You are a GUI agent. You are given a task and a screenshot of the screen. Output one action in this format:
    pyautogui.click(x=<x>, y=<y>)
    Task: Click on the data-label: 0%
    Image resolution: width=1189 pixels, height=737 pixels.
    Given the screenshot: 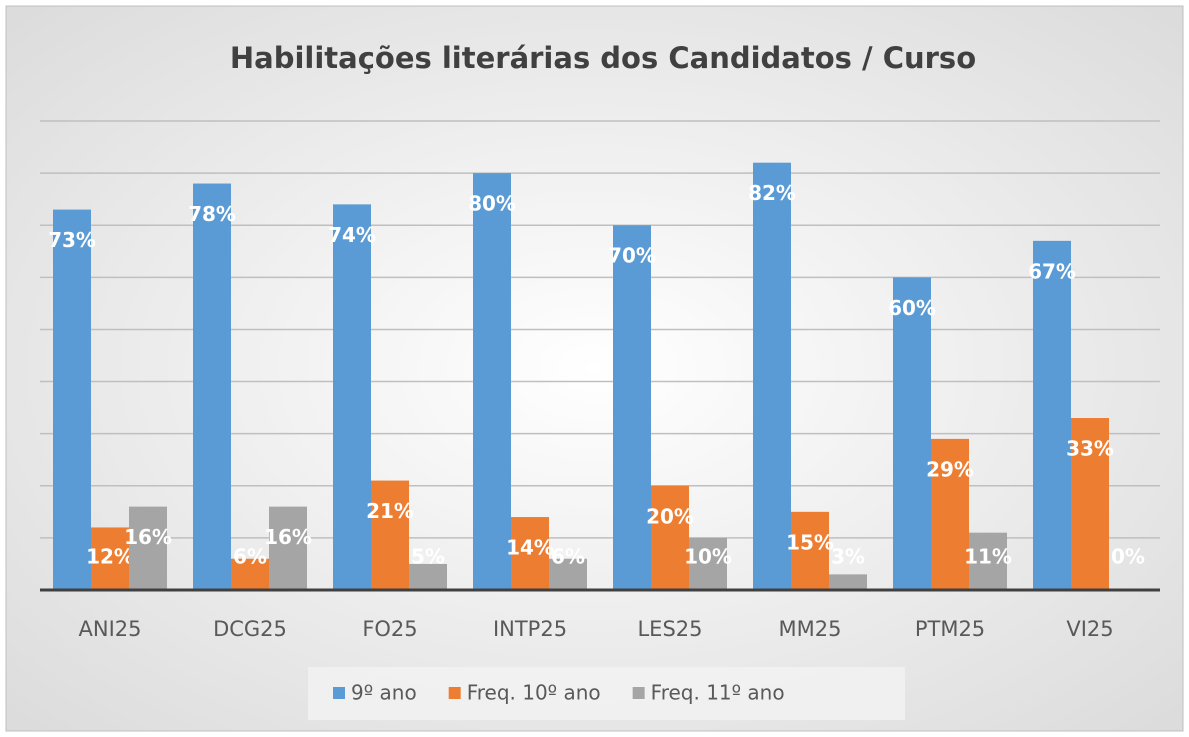 What is the action you would take?
    pyautogui.click(x=1128, y=557)
    